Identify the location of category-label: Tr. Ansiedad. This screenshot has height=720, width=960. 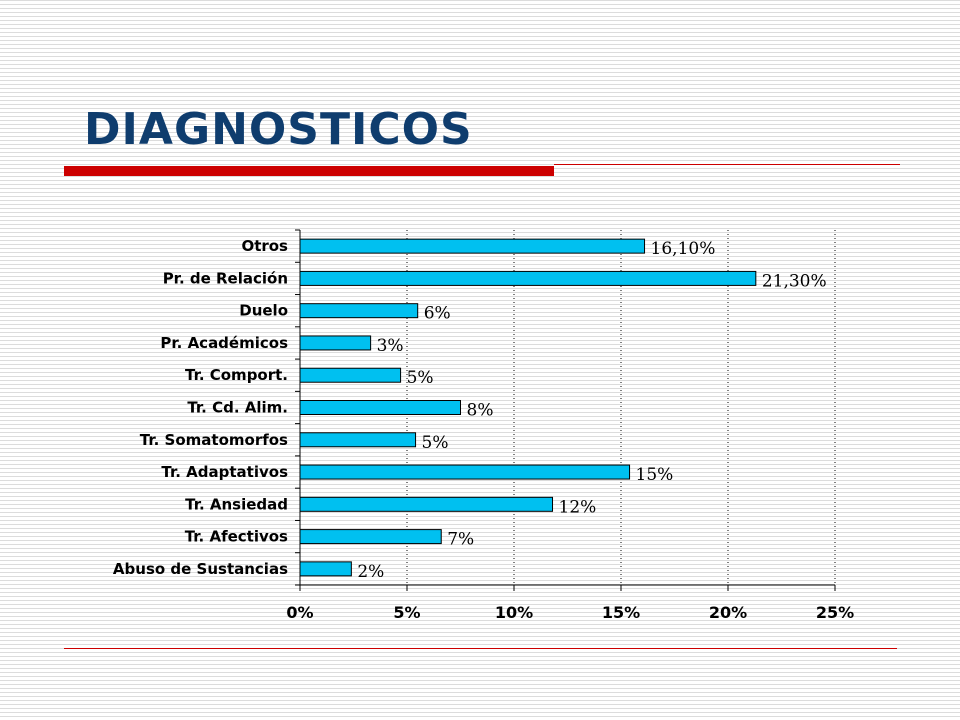
(236, 504).